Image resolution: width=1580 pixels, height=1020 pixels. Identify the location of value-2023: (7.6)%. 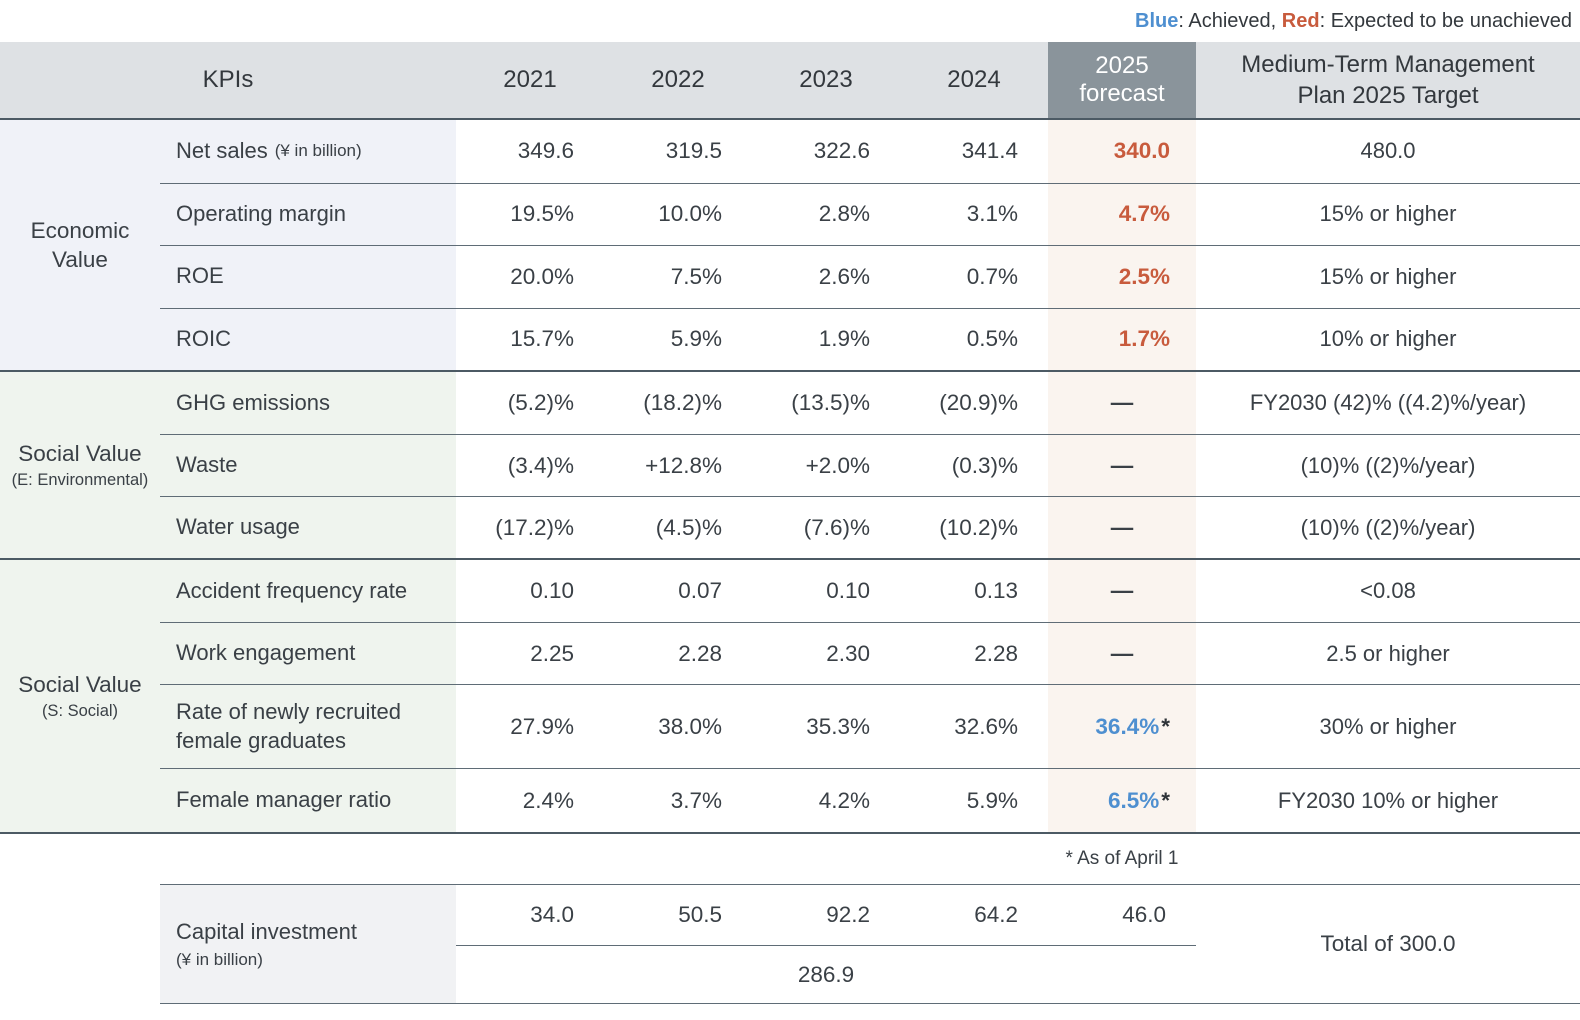
(826, 527).